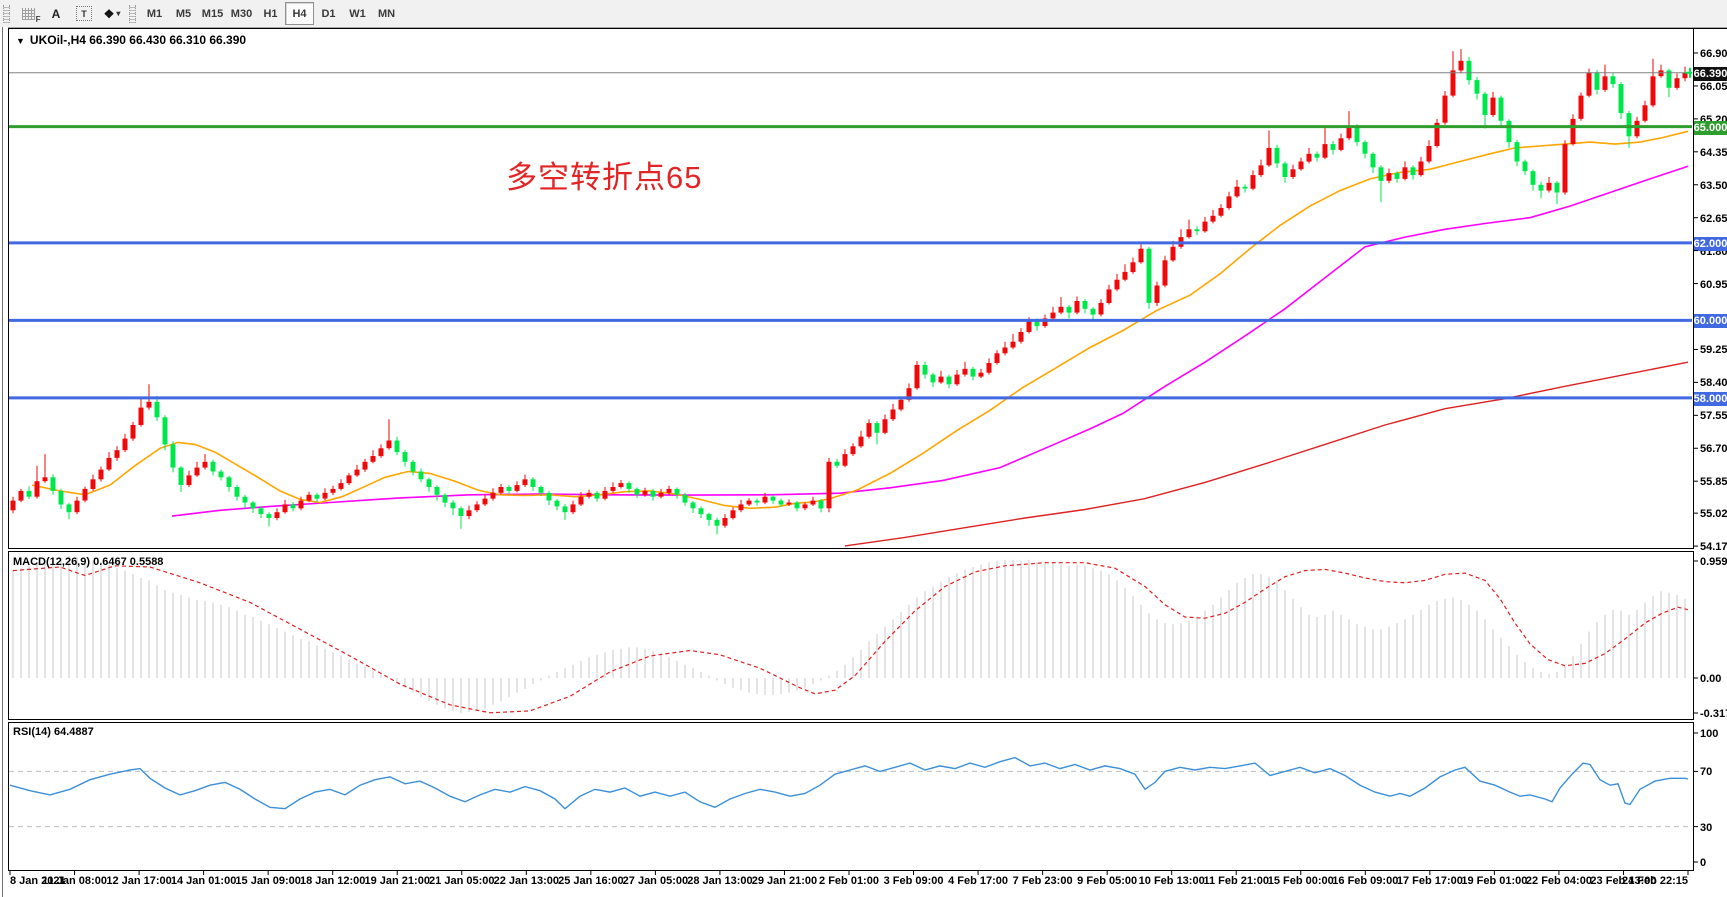 The height and width of the screenshot is (897, 1727). I want to click on time-tick: 27 Jan 05:00, so click(655, 881).